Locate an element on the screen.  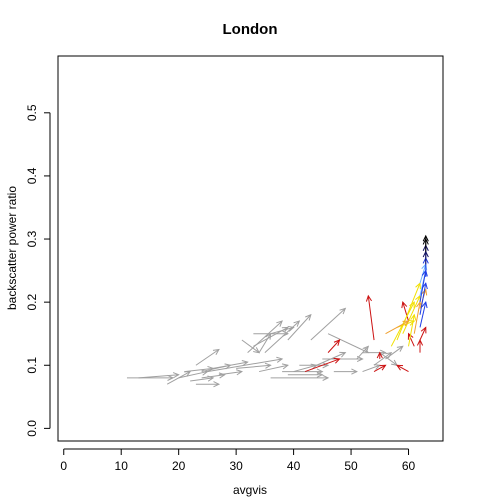
y-tick-label: 0.5 is located at coordinates (32, 112).